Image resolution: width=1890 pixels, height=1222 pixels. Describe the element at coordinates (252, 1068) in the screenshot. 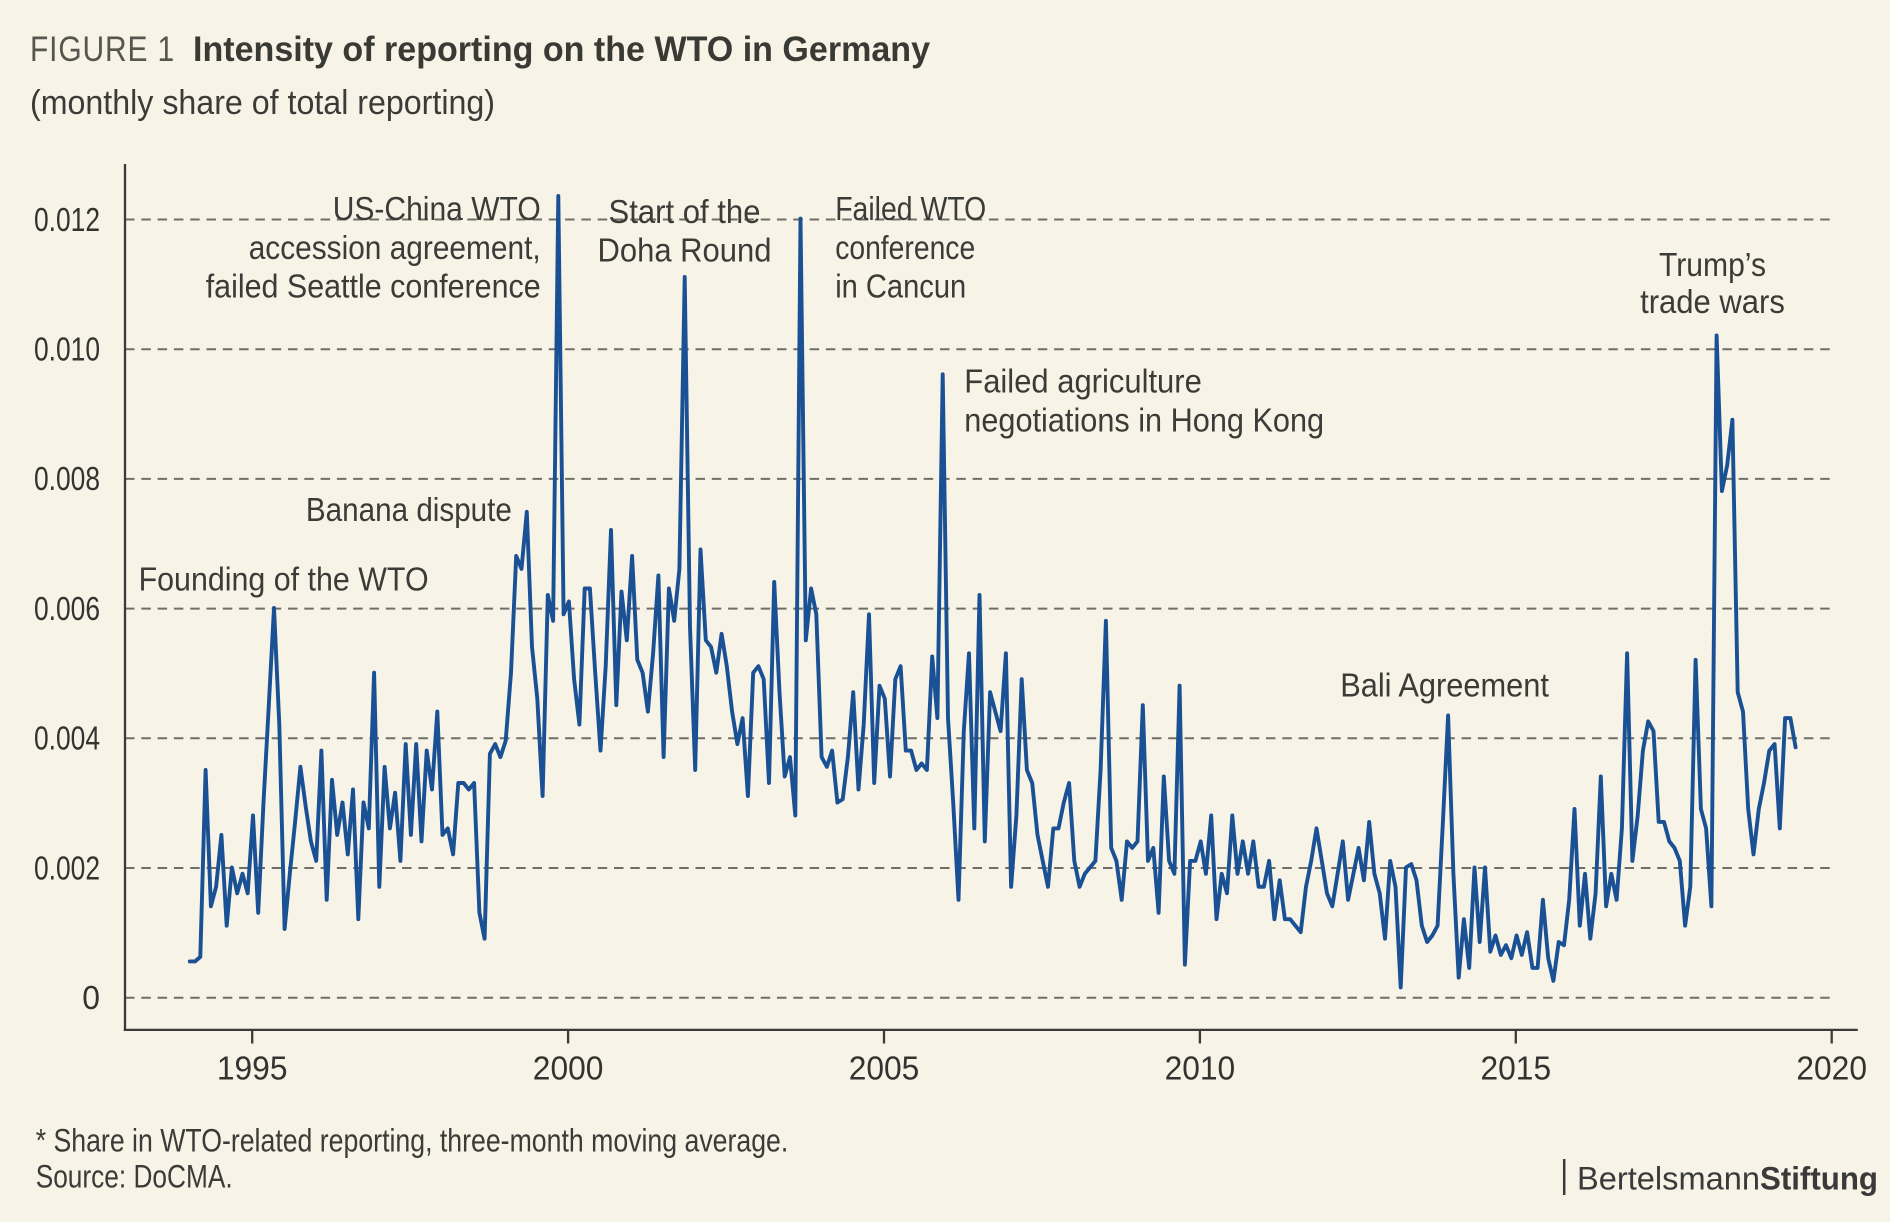

I see `svg-text: 1995` at that location.